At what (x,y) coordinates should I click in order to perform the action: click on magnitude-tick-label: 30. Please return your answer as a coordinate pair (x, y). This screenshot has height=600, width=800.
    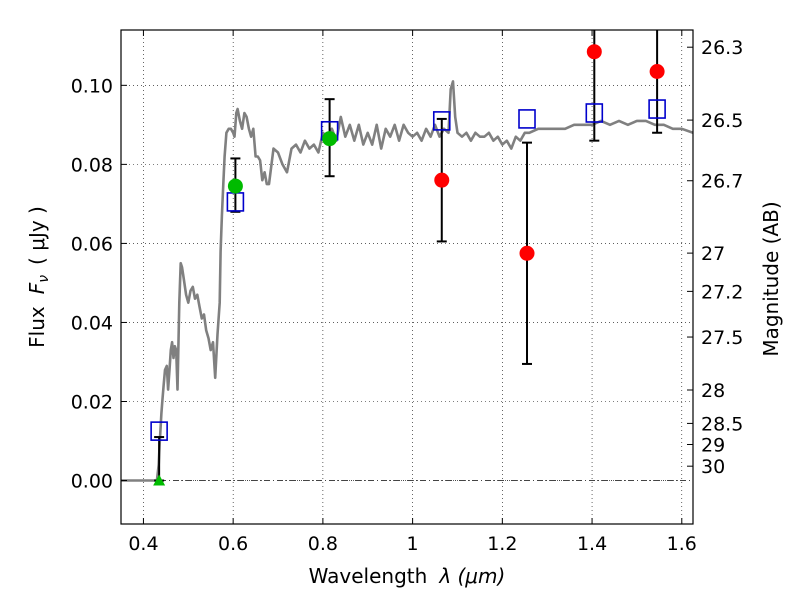
    Looking at the image, I should click on (713, 467).